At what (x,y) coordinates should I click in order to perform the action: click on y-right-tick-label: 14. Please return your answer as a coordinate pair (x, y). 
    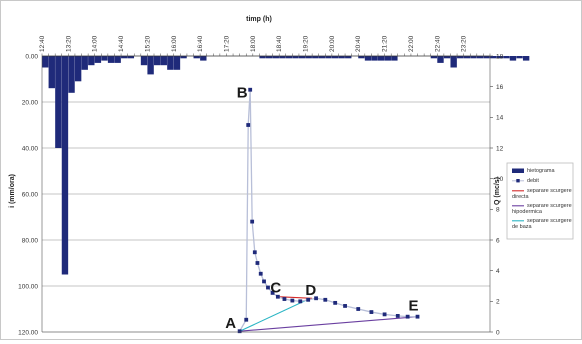
    Looking at the image, I should click on (500, 118).